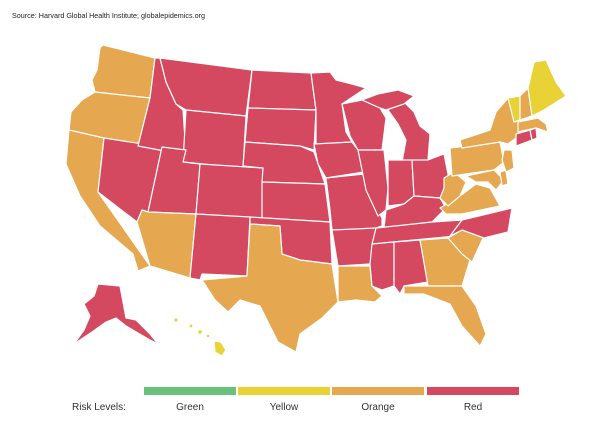 This screenshot has height=428, width=600. Describe the element at coordinates (99, 407) in the screenshot. I see `legend-title: Risk Levels:` at that location.